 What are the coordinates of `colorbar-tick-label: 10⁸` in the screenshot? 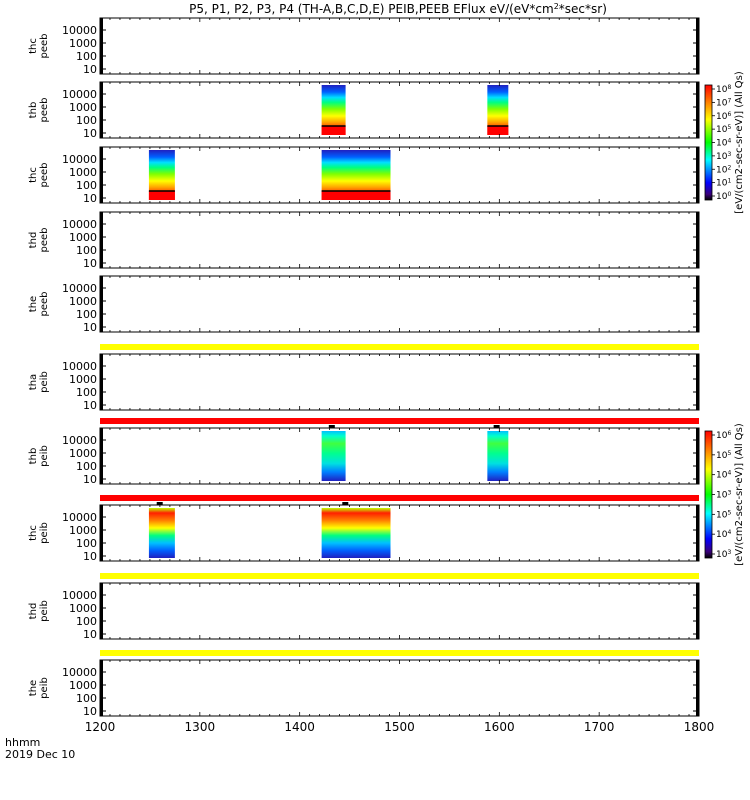 It's located at (723, 90).